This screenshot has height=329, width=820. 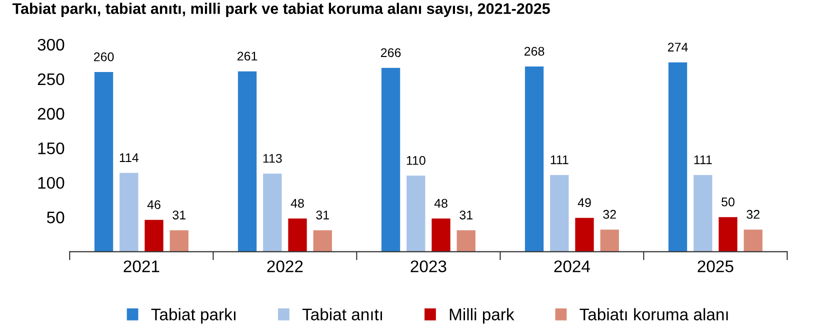 I want to click on x-tick-label: 2022, so click(x=285, y=266).